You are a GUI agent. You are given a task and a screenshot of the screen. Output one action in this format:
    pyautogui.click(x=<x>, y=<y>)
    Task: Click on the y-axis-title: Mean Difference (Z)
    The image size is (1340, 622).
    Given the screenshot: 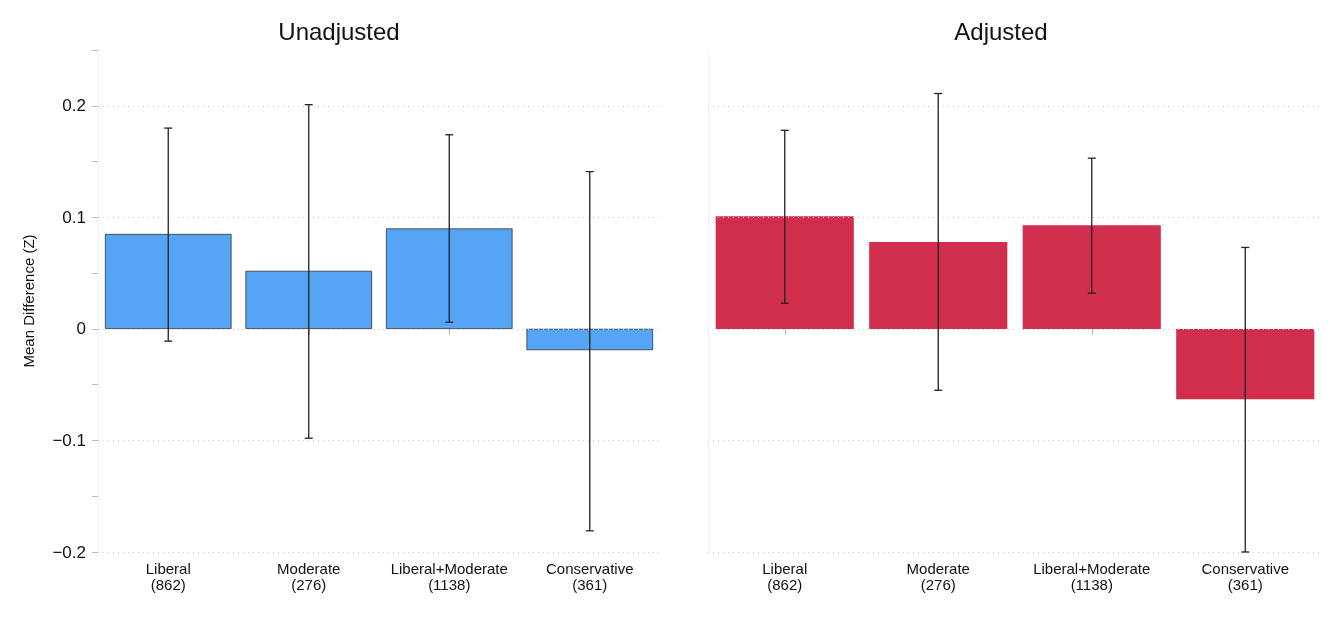 What is the action you would take?
    pyautogui.click(x=28, y=301)
    